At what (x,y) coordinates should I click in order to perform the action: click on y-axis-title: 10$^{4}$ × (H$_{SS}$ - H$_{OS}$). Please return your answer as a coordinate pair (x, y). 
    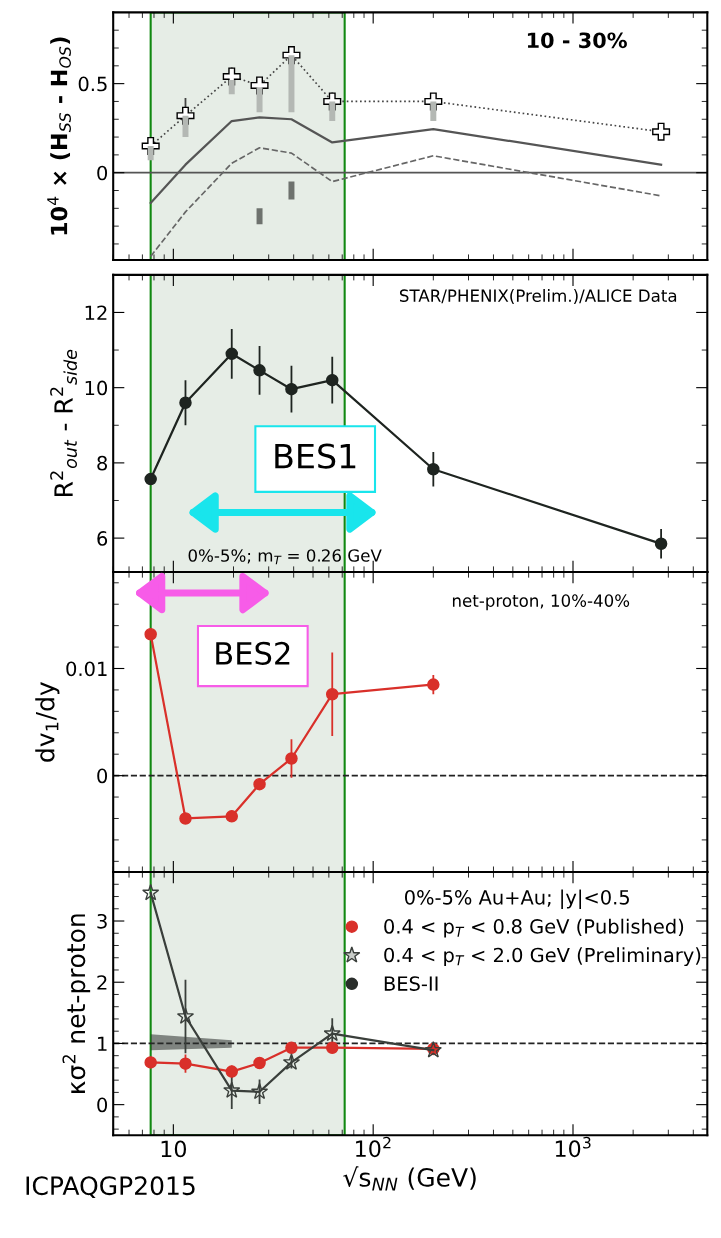
    Looking at the image, I should click on (59, 136).